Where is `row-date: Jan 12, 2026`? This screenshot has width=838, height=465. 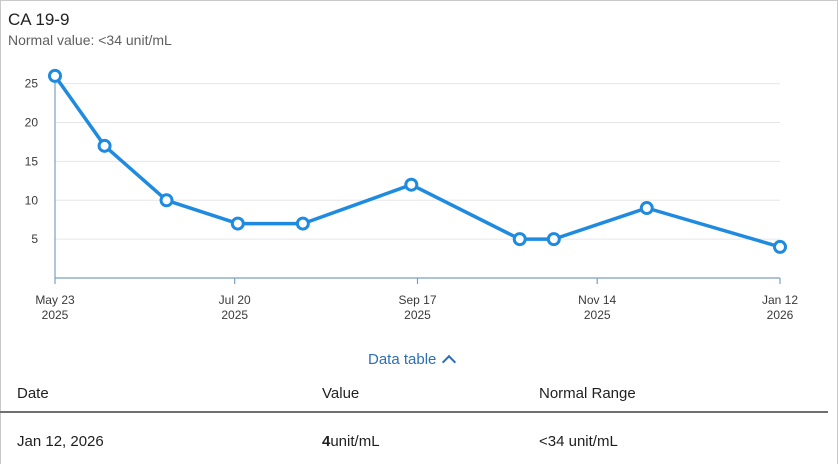
row-date: Jan 12, 2026 is located at coordinates (60, 441).